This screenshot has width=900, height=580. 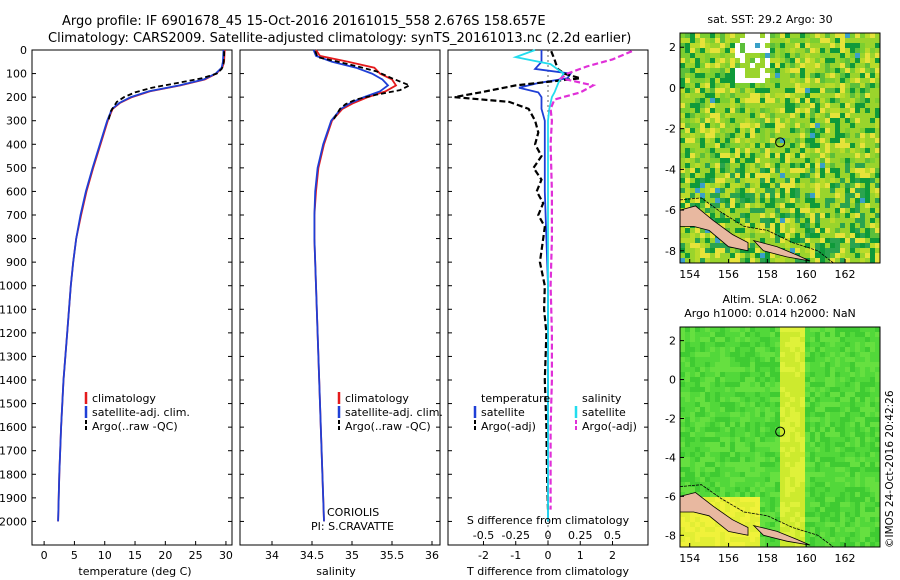 What do you see at coordinates (166, 86) in the screenshot?
I see `series-argo-raw-qc-` at bounding box center [166, 86].